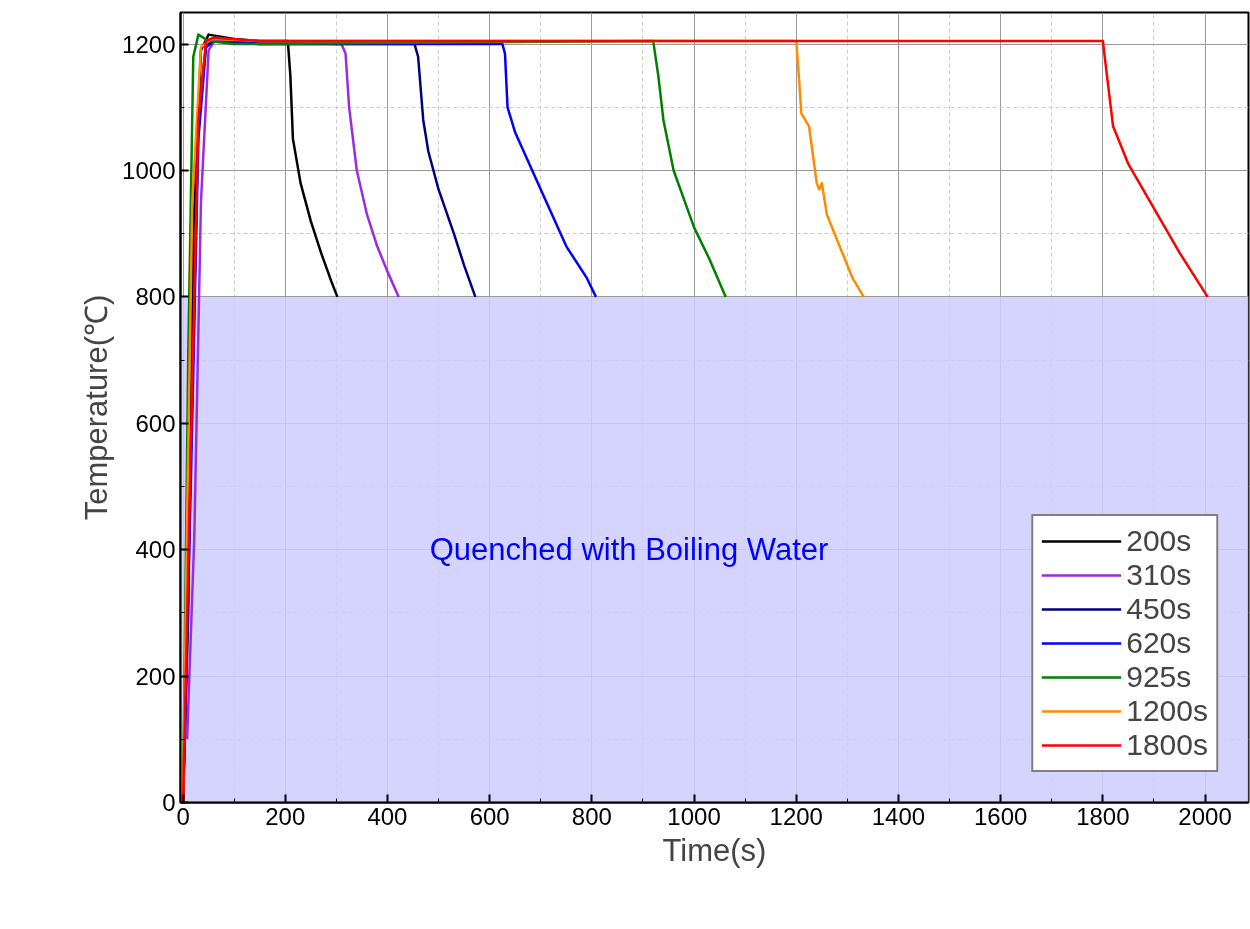 This screenshot has height=929, width=1250. What do you see at coordinates (629, 550) in the screenshot?
I see `band-label: Quenched with Boiling Water` at bounding box center [629, 550].